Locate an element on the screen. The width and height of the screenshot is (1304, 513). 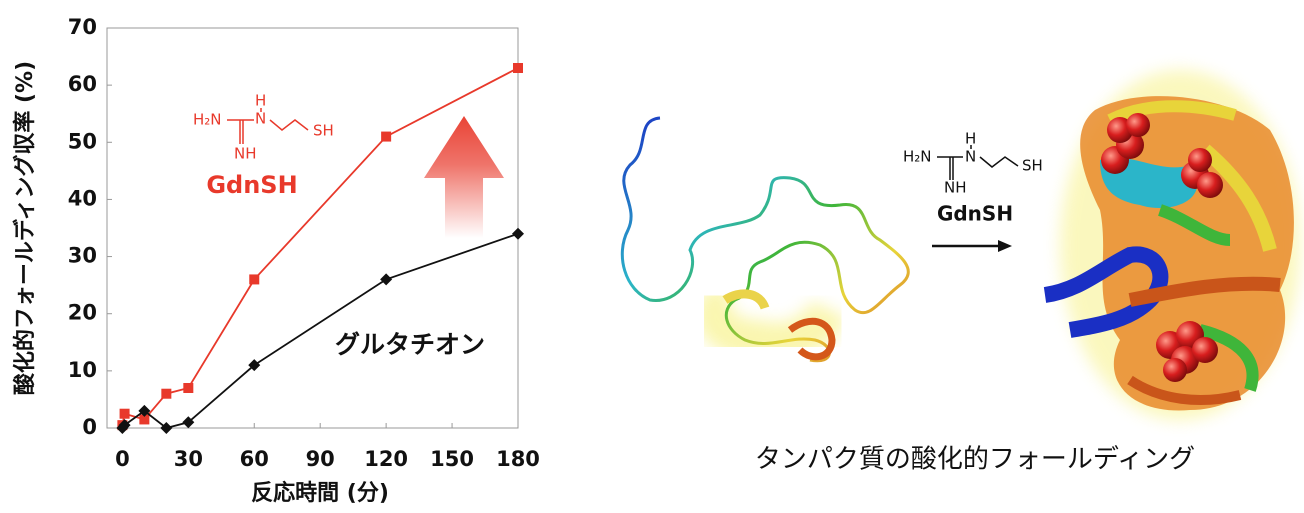
caption: タンパク質の酸化的フォールディング is located at coordinates (975, 460).